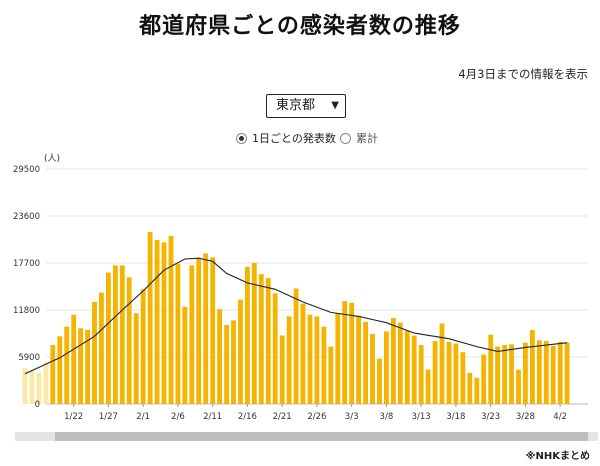  Describe the element at coordinates (560, 417) in the screenshot. I see `x-tick-label: 4/2` at that location.